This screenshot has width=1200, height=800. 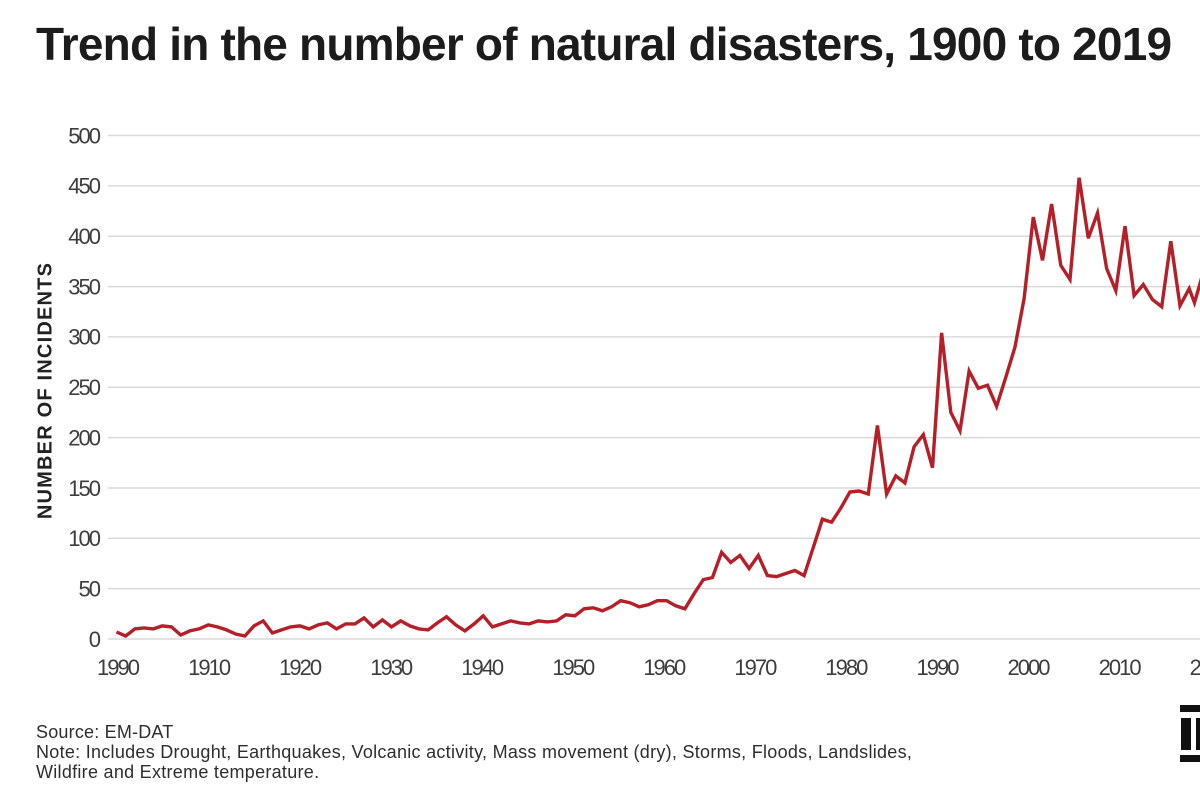 What do you see at coordinates (84, 135) in the screenshot?
I see `svg-text: 500` at bounding box center [84, 135].